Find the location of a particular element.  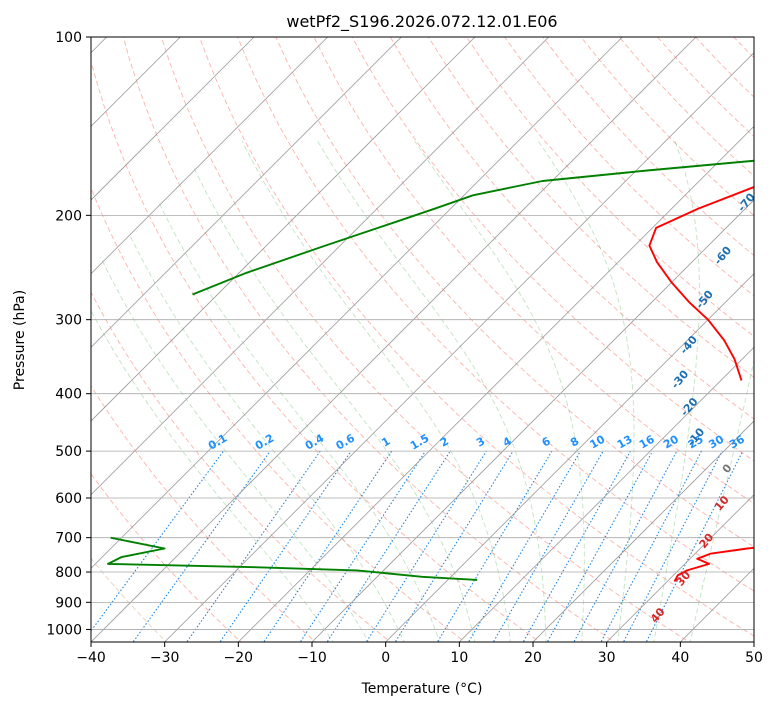

x-tick-label: −20 is located at coordinates (239, 658).